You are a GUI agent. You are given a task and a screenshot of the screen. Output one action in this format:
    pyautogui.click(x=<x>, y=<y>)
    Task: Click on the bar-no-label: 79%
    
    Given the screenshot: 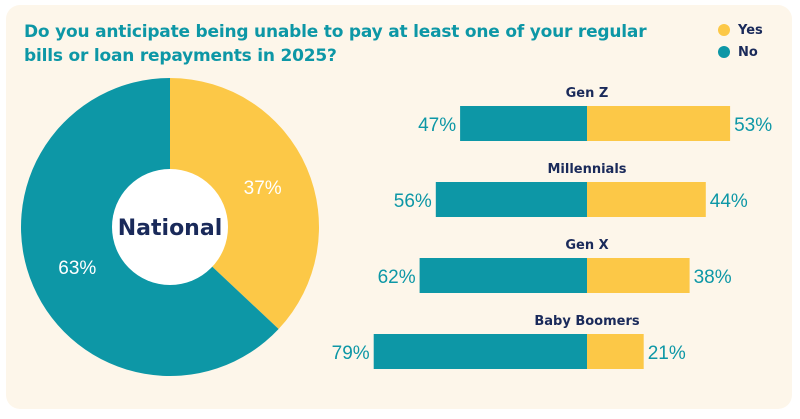 What is the action you would take?
    pyautogui.click(x=351, y=353)
    